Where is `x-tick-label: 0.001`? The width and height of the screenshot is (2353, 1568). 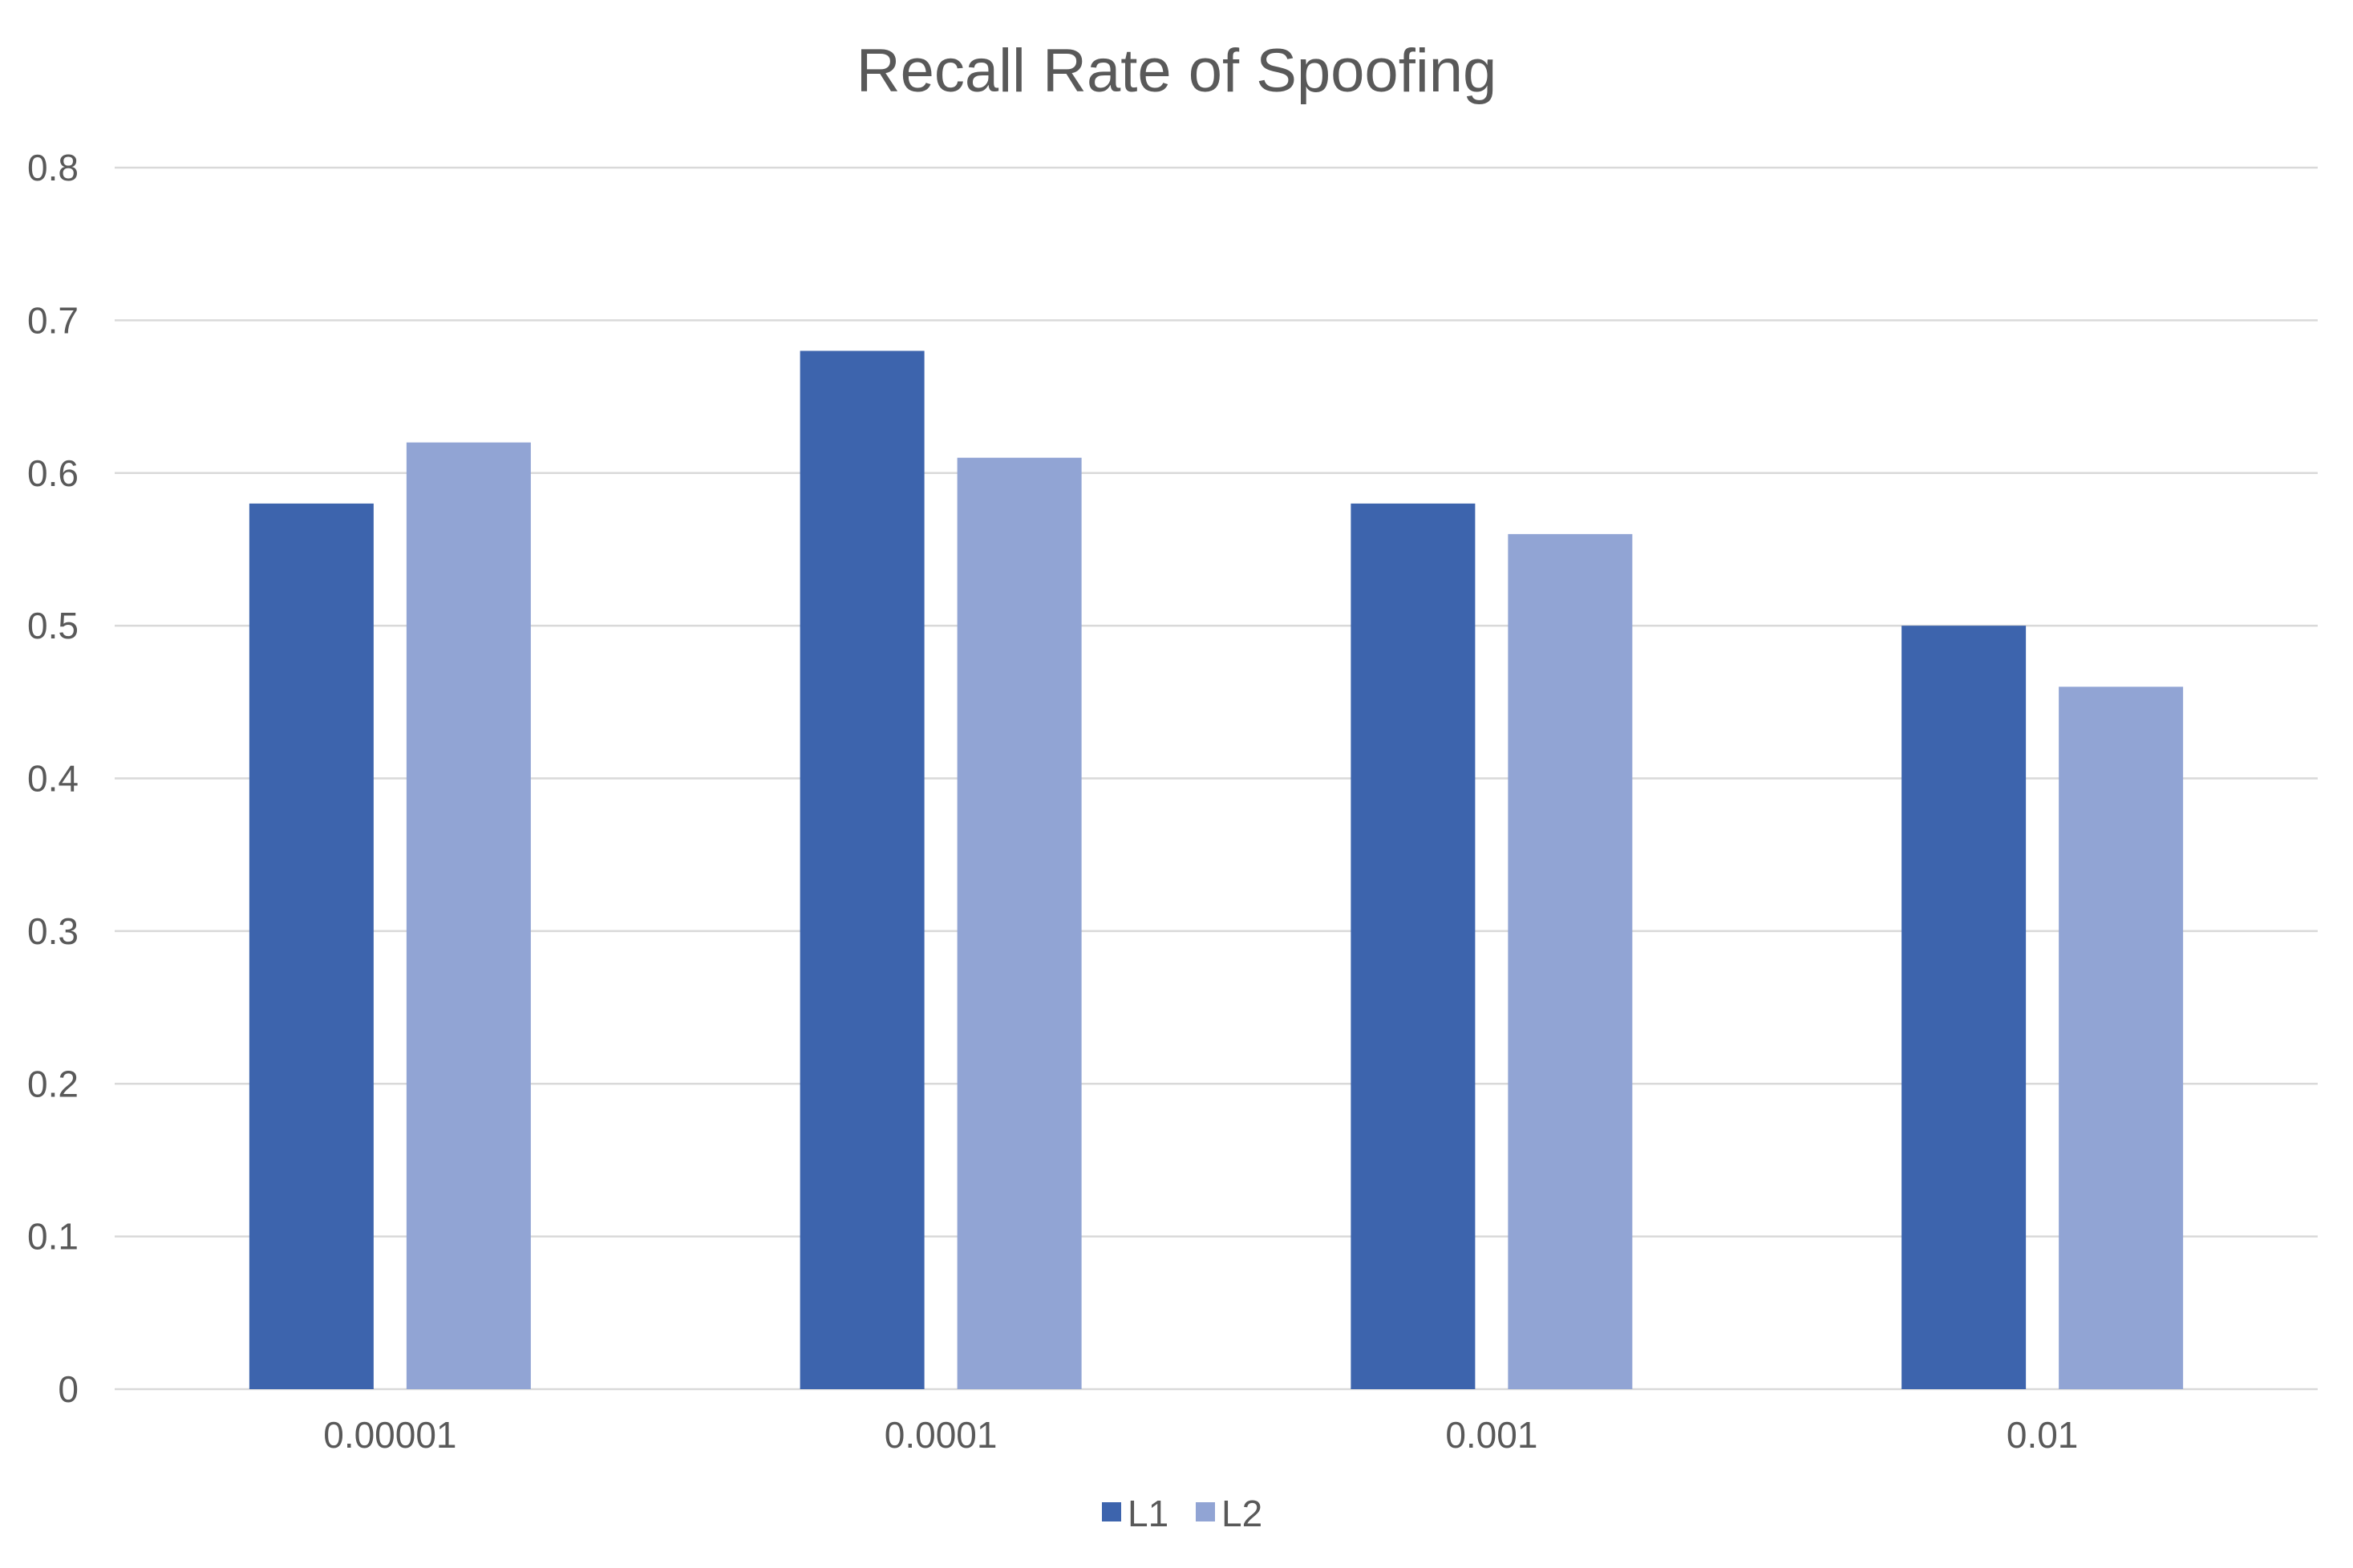 x-tick-label: 0.001 is located at coordinates (1491, 1435).